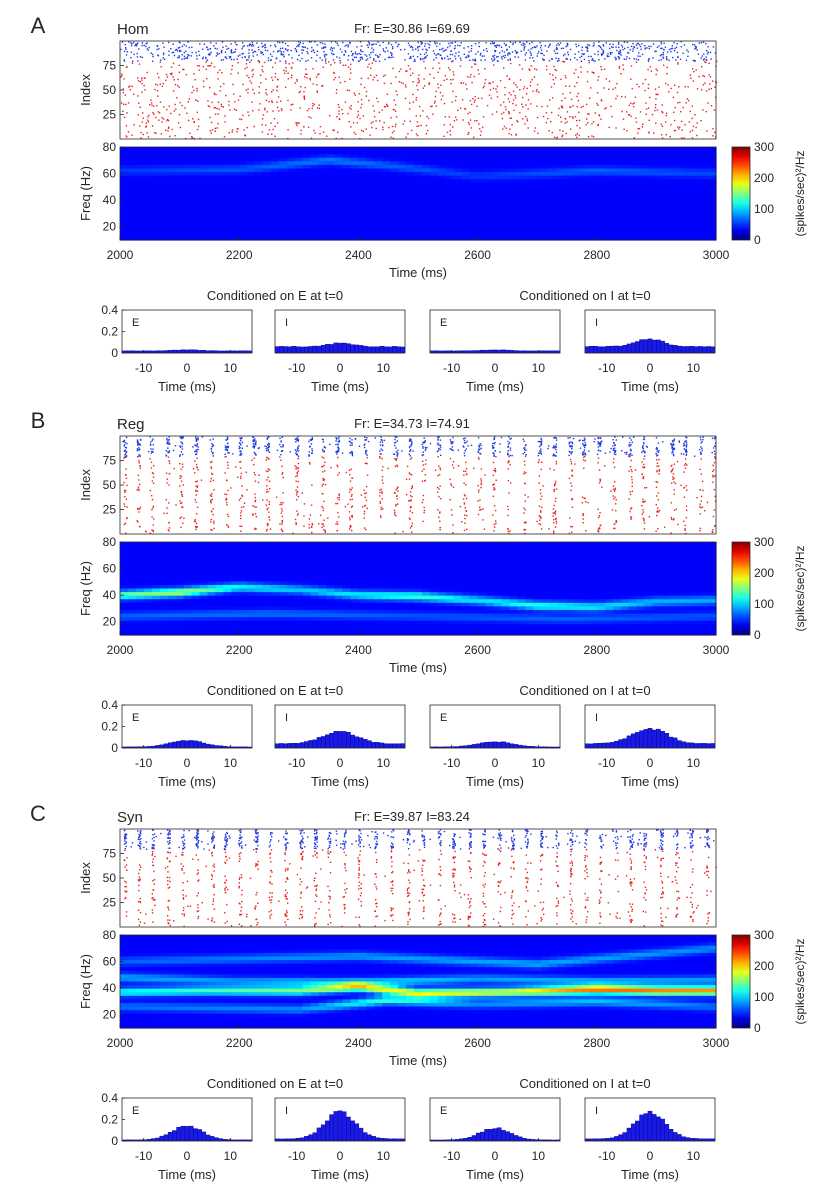  What do you see at coordinates (109, 1098) in the screenshot?
I see `hist-ytick-label: 0.4` at bounding box center [109, 1098].